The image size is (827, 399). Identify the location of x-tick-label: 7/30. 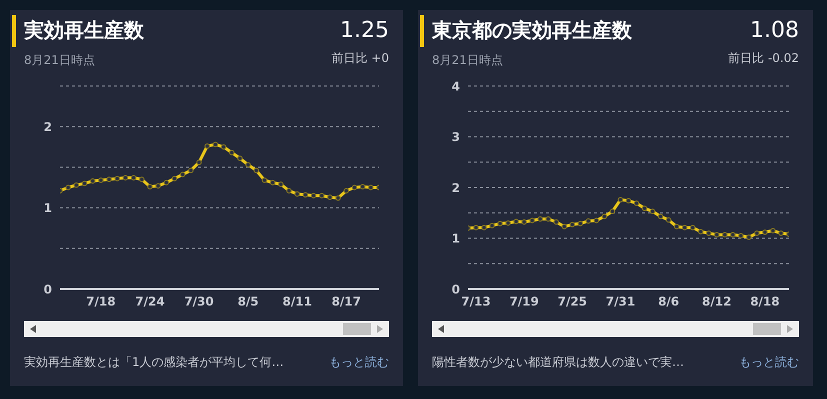
(199, 301).